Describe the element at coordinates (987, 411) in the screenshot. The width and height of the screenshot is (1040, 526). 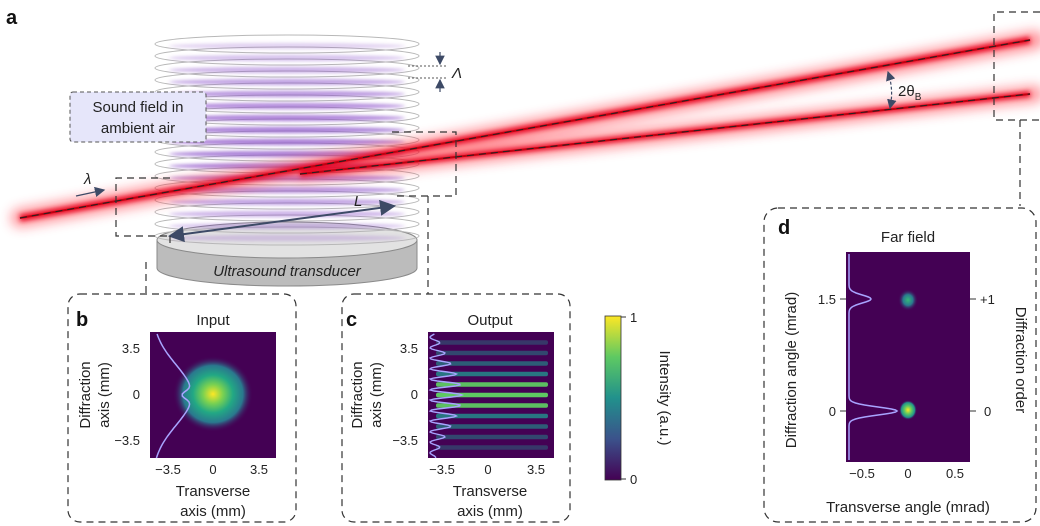
I see `panel-d-order-tick-1: 0` at that location.